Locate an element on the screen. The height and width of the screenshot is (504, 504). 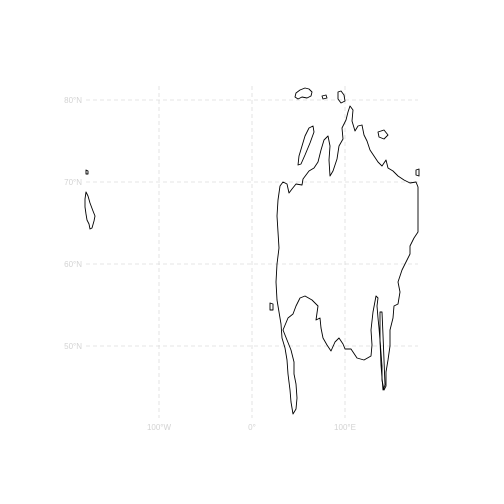
longitude-labels: 100°W 0° 100°E is located at coordinates (251, 427).